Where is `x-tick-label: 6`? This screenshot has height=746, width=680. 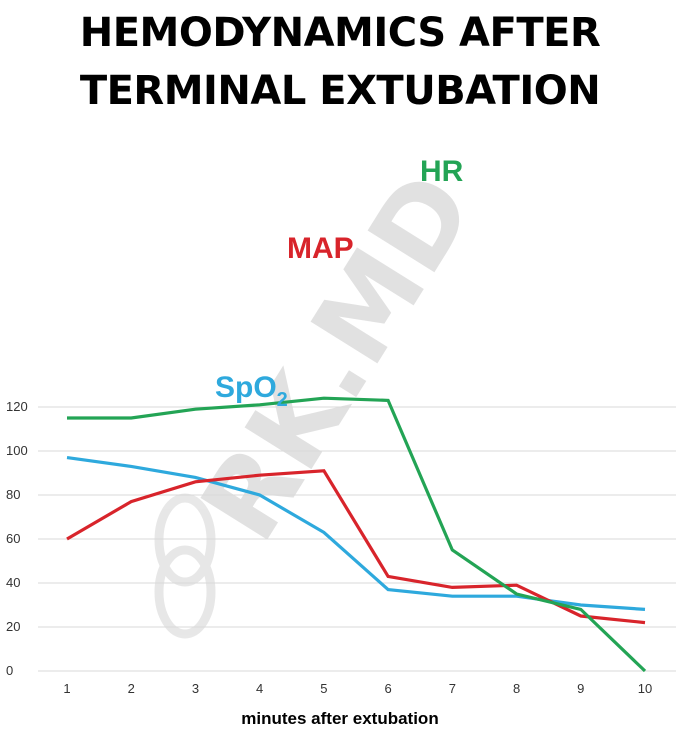
x-tick-label: 6 is located at coordinates (387, 688).